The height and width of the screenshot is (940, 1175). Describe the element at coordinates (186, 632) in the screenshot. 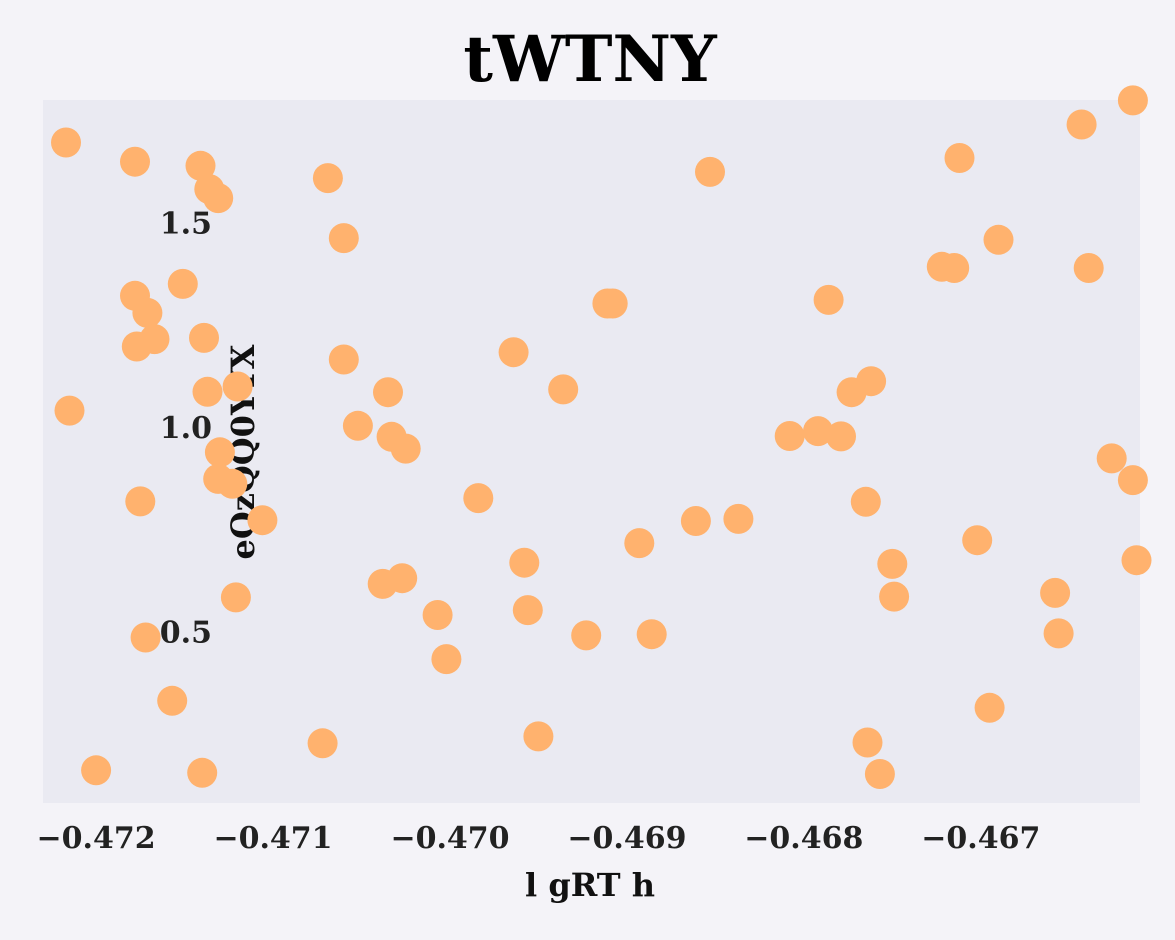

I see `y-tick-label: 0.5` at that location.